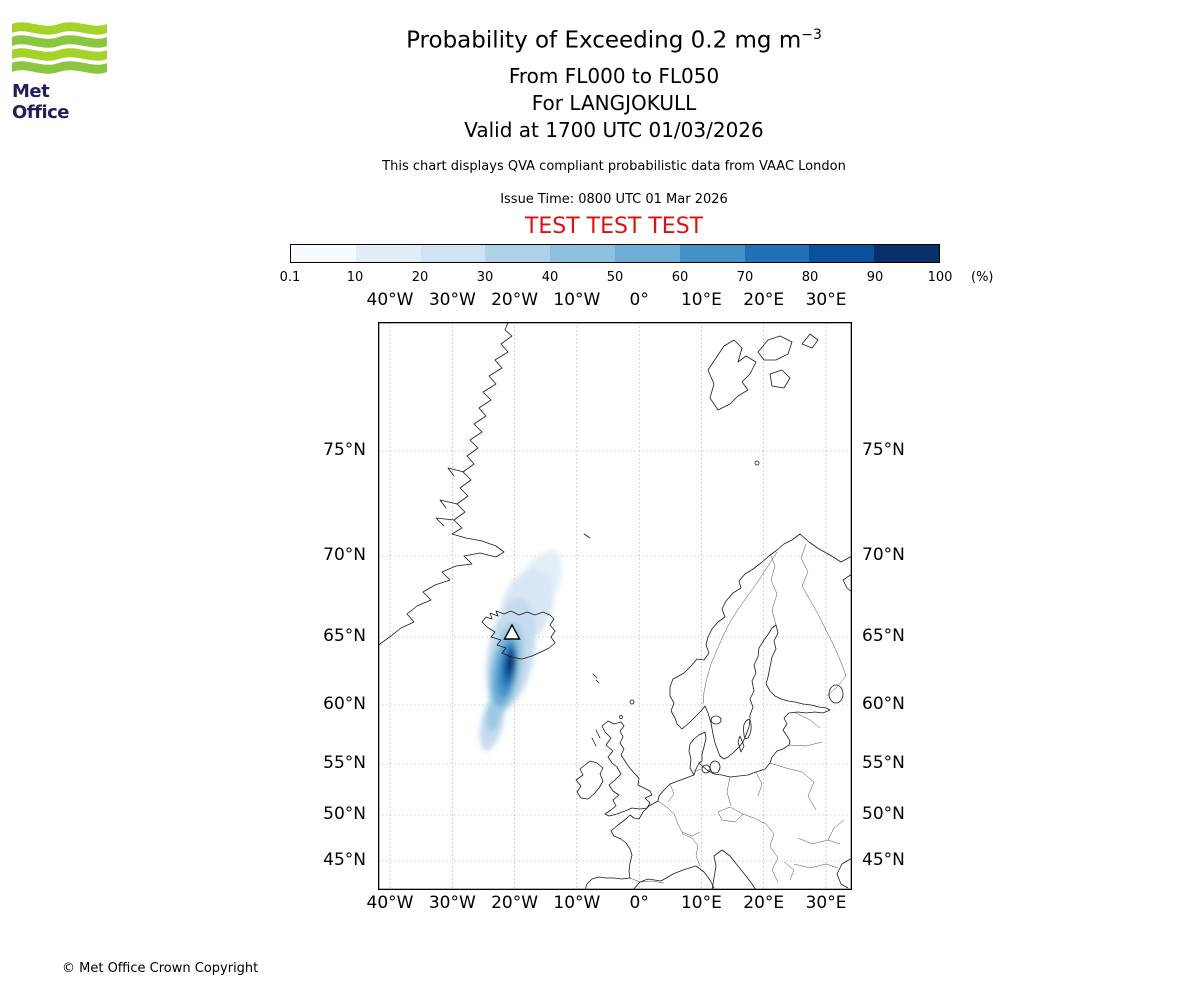 This screenshot has height=1000, width=1200. Describe the element at coordinates (883, 555) in the screenshot. I see `lat-tick-label: 70°N` at that location.